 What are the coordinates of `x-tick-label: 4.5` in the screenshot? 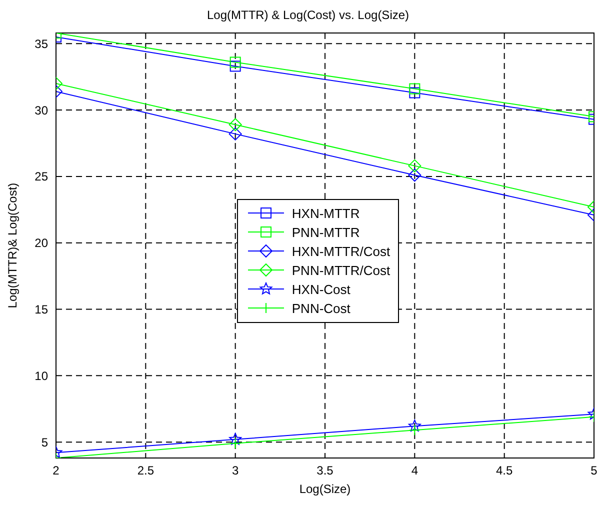 It's located at (504, 471).